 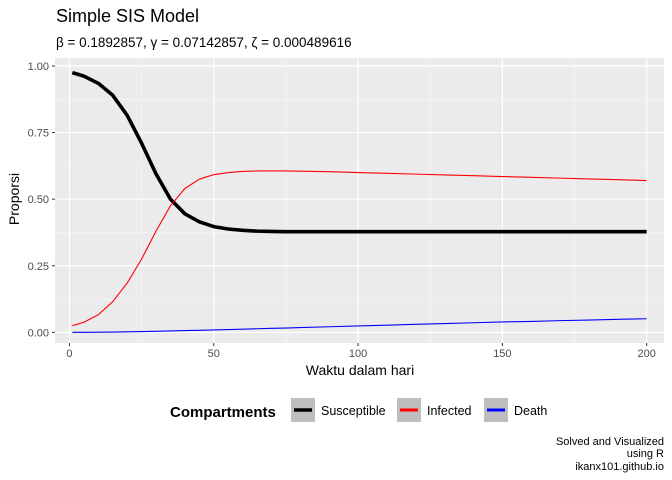 What do you see at coordinates (69, 354) in the screenshot?
I see `x-tick-label: 0` at bounding box center [69, 354].